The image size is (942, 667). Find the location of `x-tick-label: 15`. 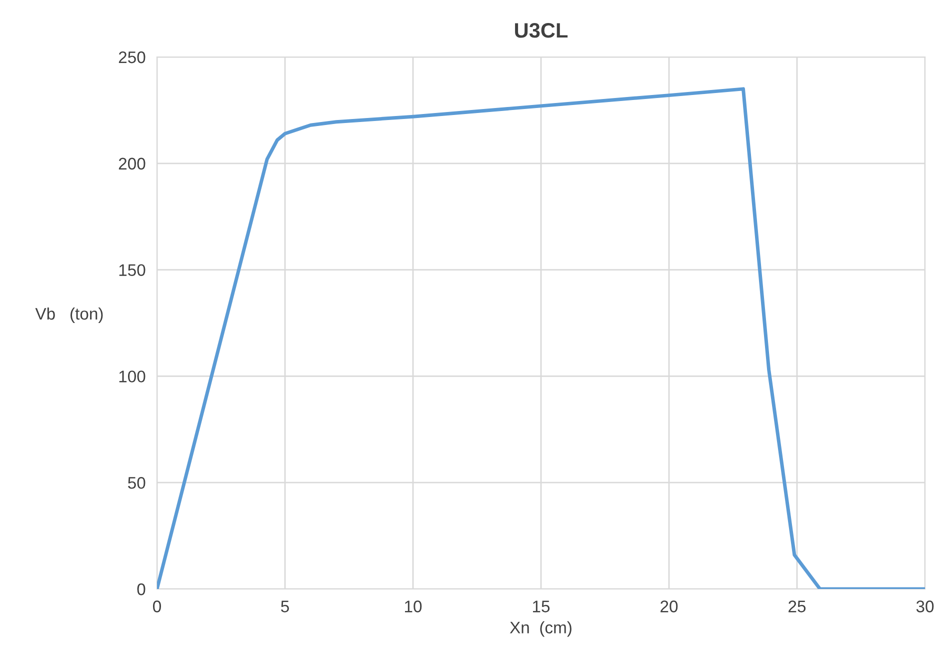

x-tick-label: 15 is located at coordinates (541, 606).